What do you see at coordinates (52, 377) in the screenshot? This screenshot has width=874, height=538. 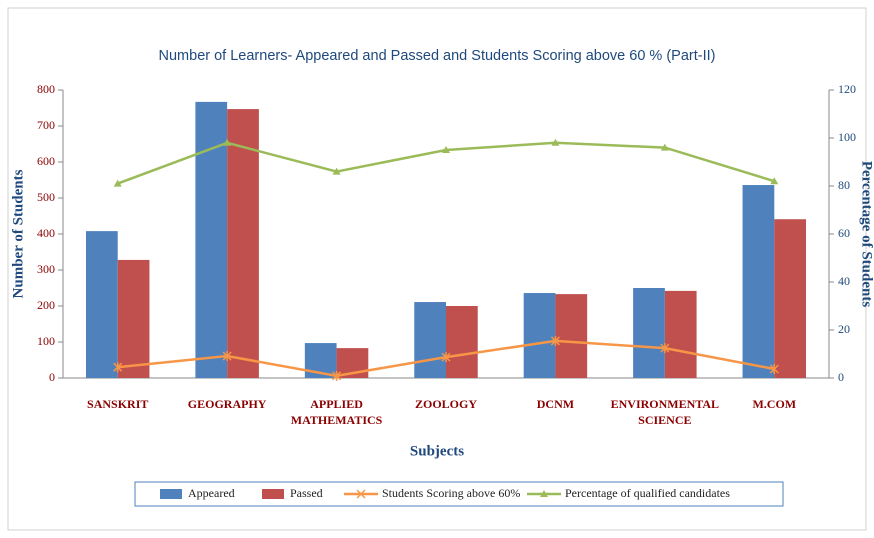 I see `y-tick-label: 0` at bounding box center [52, 377].